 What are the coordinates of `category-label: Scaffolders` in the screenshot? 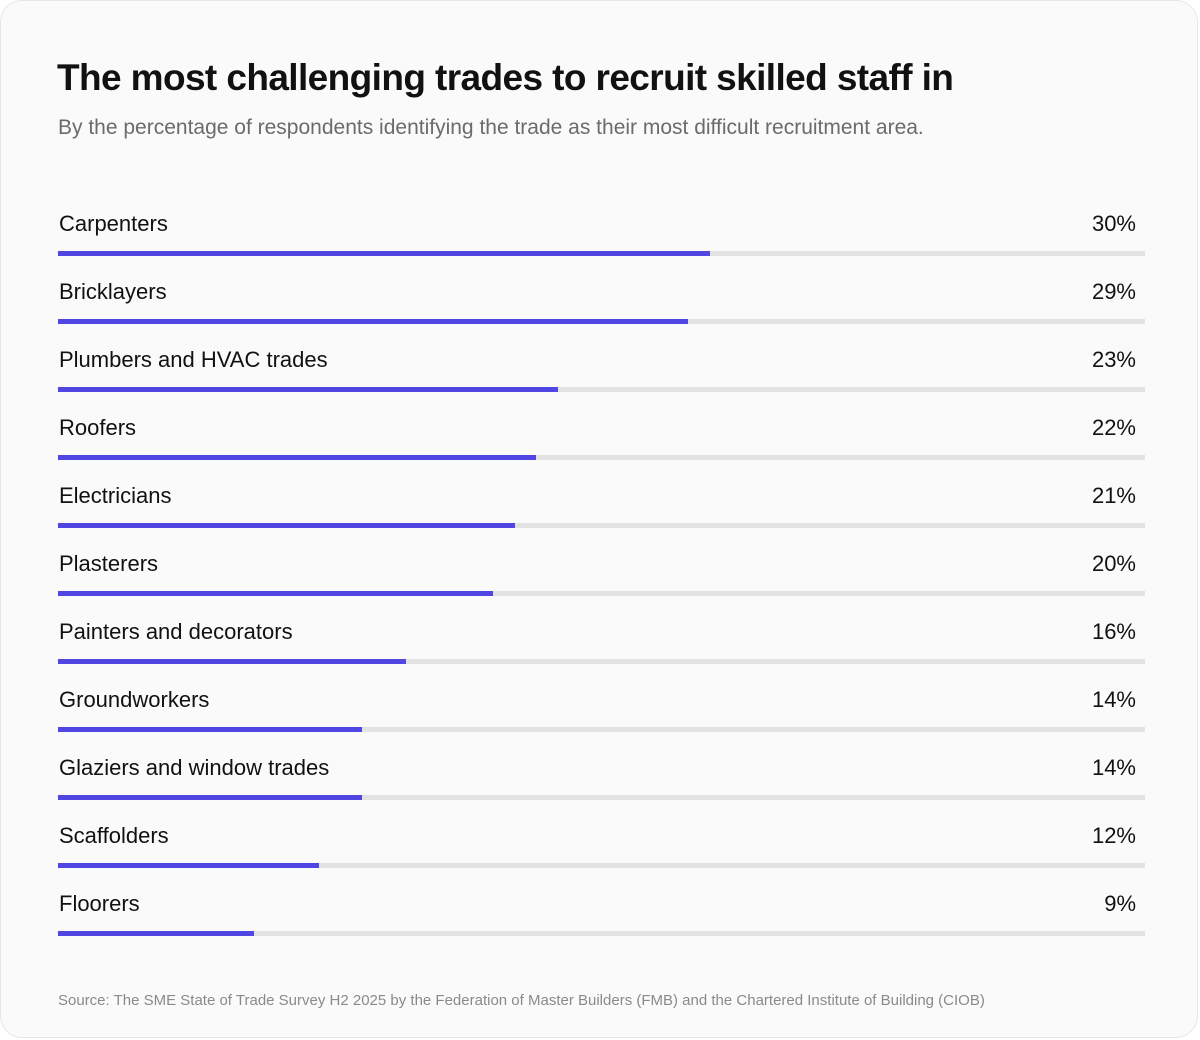 It's located at (114, 835).